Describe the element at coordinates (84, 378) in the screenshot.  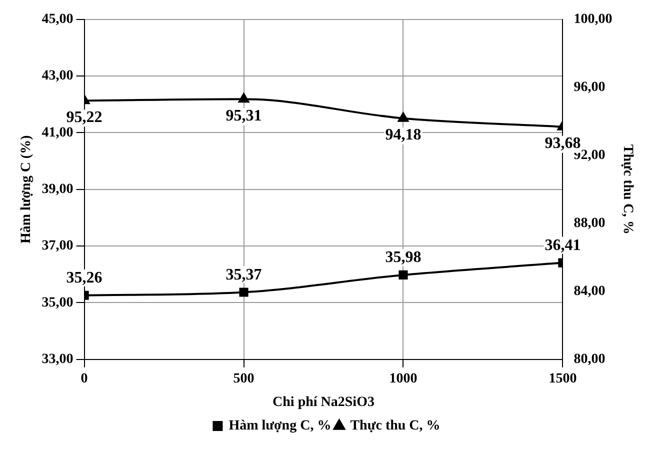
I see `x-tick-label: 0` at that location.